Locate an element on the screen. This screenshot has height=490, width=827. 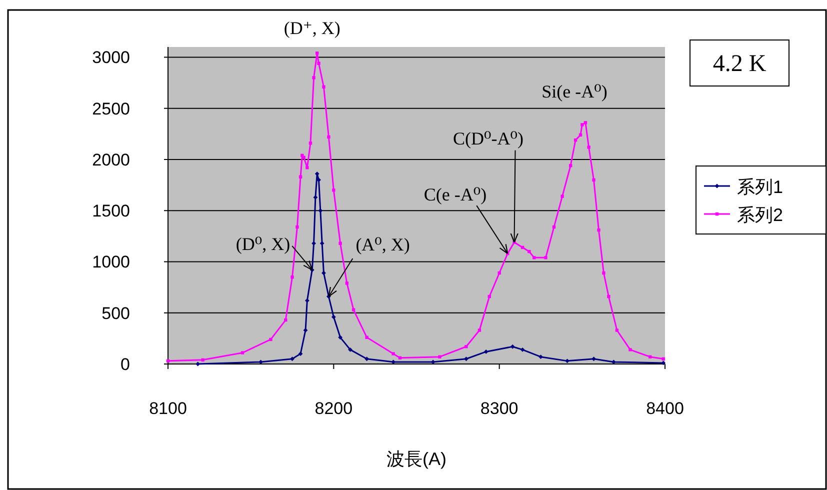
y-tick-label: 1500 is located at coordinates (111, 211).